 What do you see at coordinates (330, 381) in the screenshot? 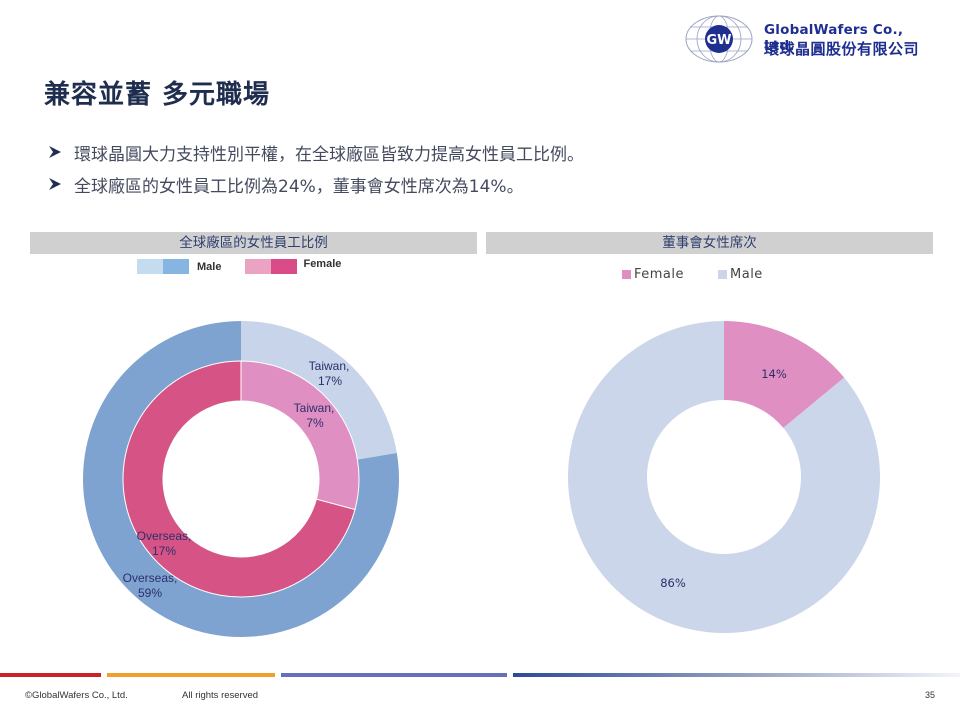
I see `data-label-outer-taiwan-value: 17%` at bounding box center [330, 381].